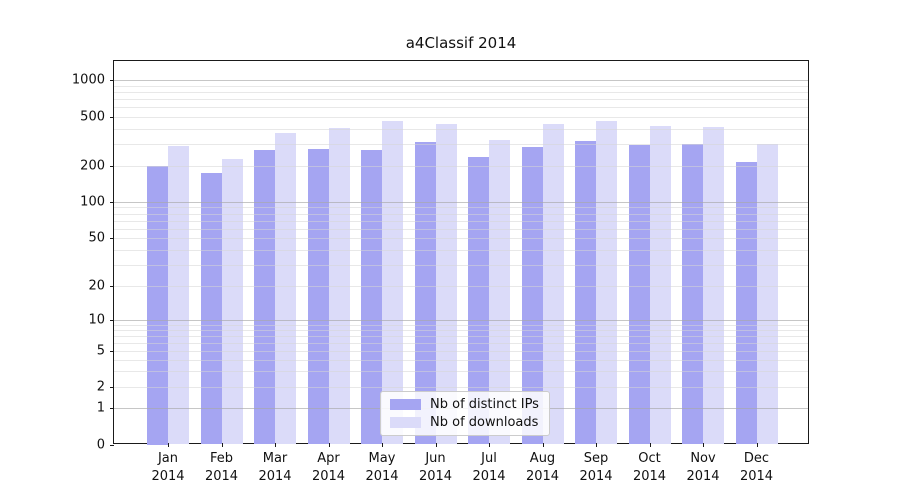 This screenshot has width=900, height=500. I want to click on x-tick-label: Jul 2014, so click(489, 467).